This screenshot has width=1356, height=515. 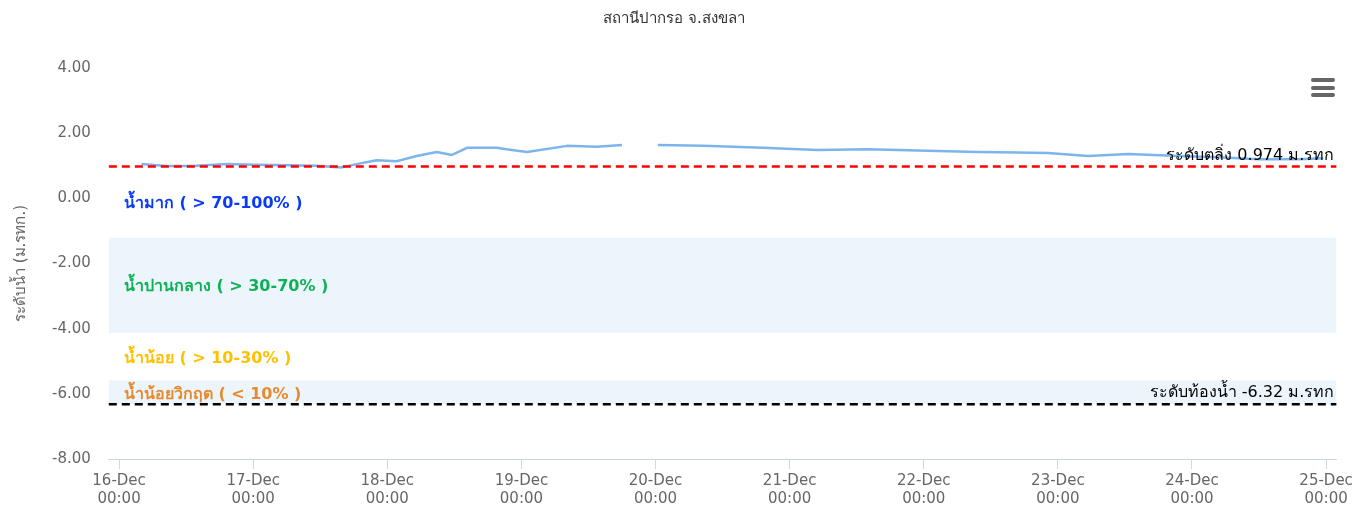 I want to click on y-tick-label: -4.00, so click(x=71, y=327).